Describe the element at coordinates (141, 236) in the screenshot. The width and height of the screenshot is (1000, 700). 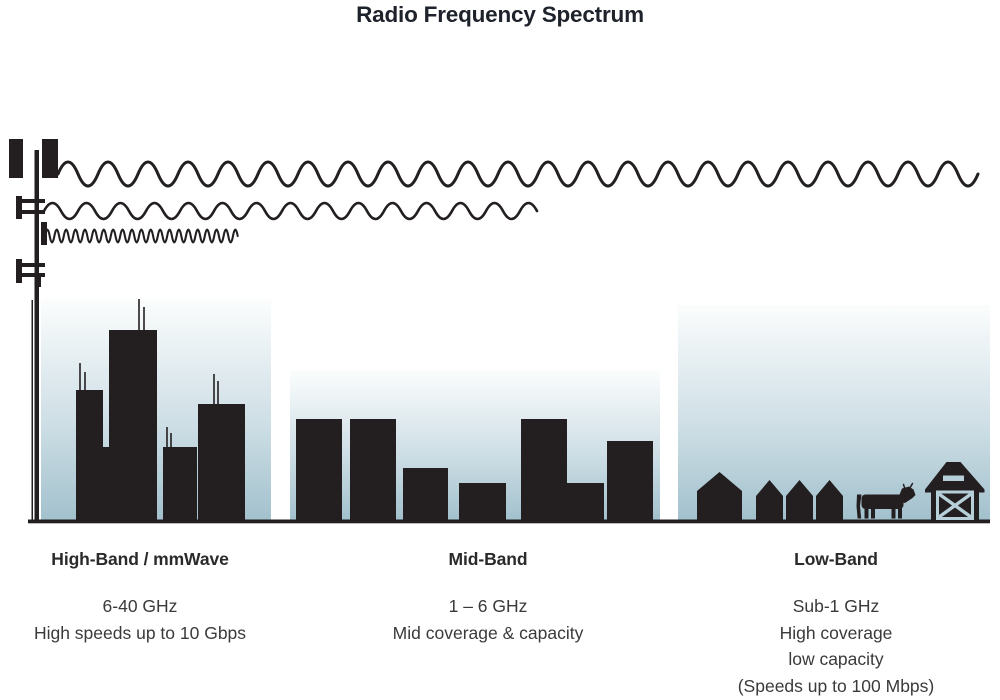
I see `high-frequency-wave` at that location.